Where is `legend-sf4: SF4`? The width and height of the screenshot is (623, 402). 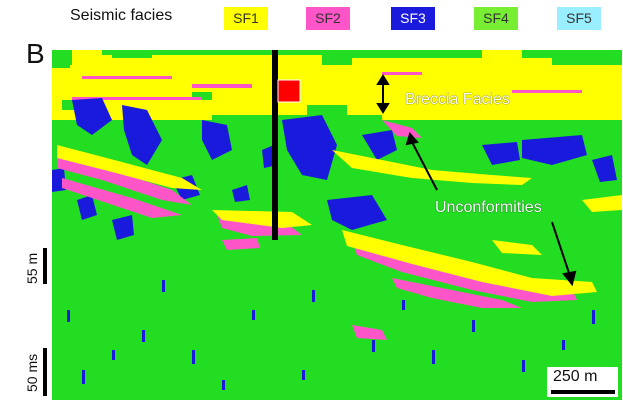
legend-sf4: SF4 is located at coordinates (496, 18).